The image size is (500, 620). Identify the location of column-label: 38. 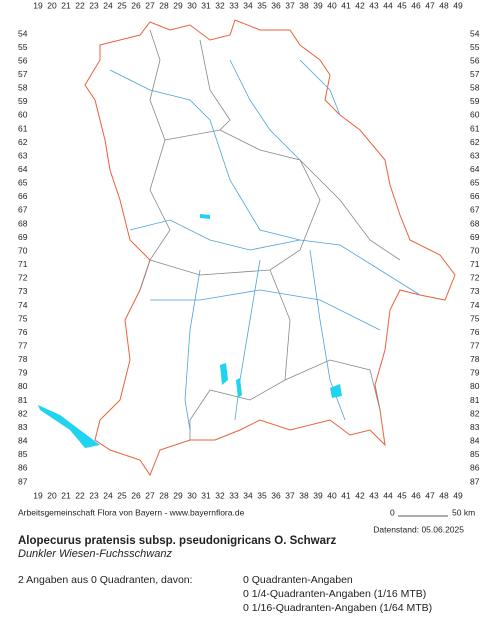
(304, 5).